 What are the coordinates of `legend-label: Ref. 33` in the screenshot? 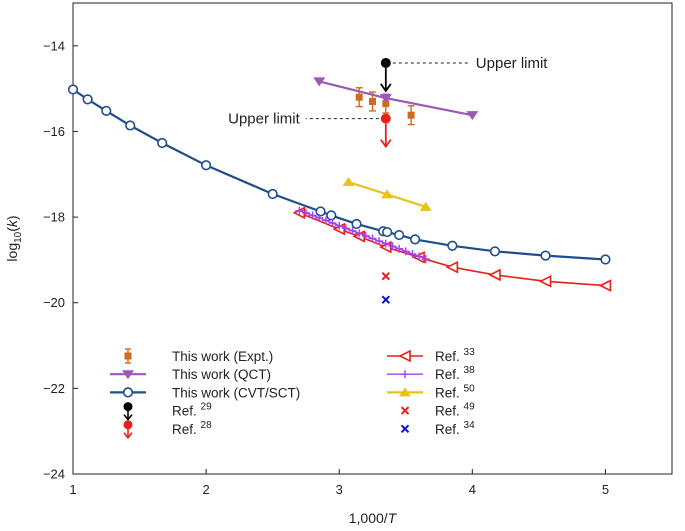 It's located at (455, 355).